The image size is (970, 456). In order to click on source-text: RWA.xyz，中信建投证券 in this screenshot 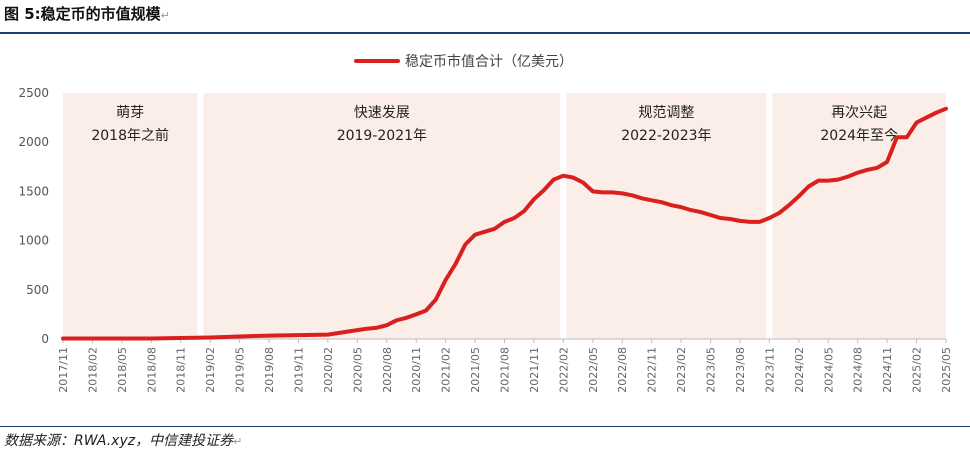, I will do `click(154, 441)`.